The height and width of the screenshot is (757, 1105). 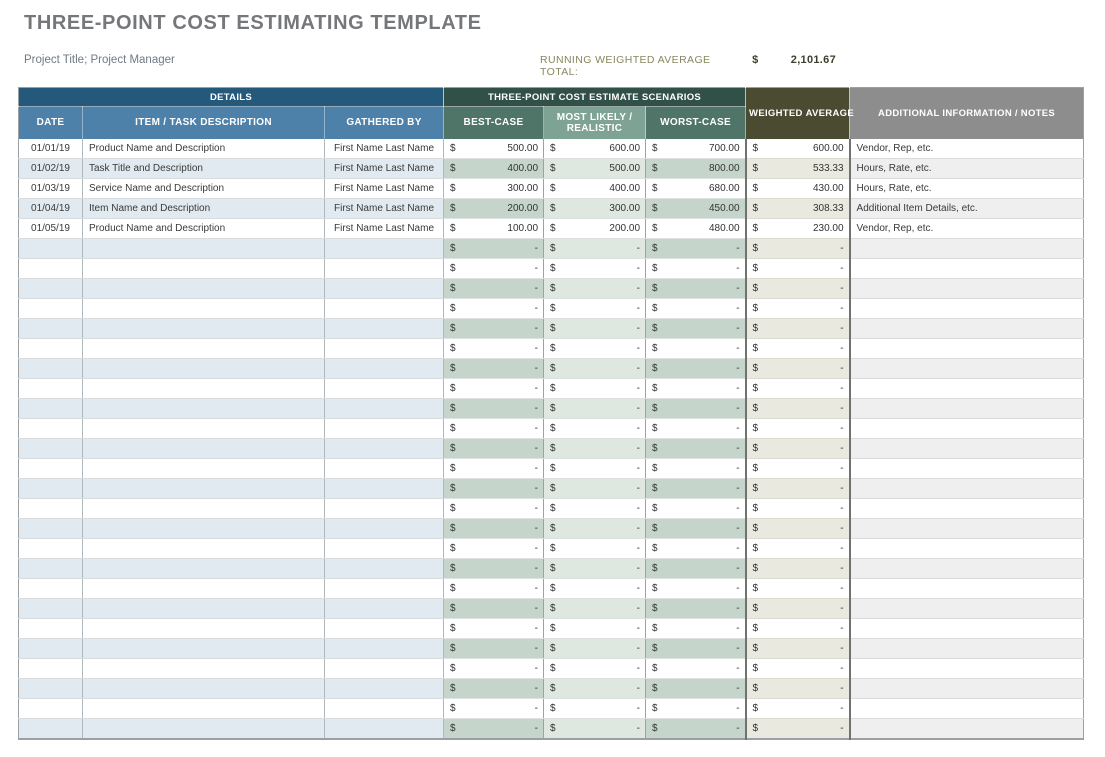 What do you see at coordinates (50, 168) in the screenshot?
I see `cell-date: 01/02/19` at bounding box center [50, 168].